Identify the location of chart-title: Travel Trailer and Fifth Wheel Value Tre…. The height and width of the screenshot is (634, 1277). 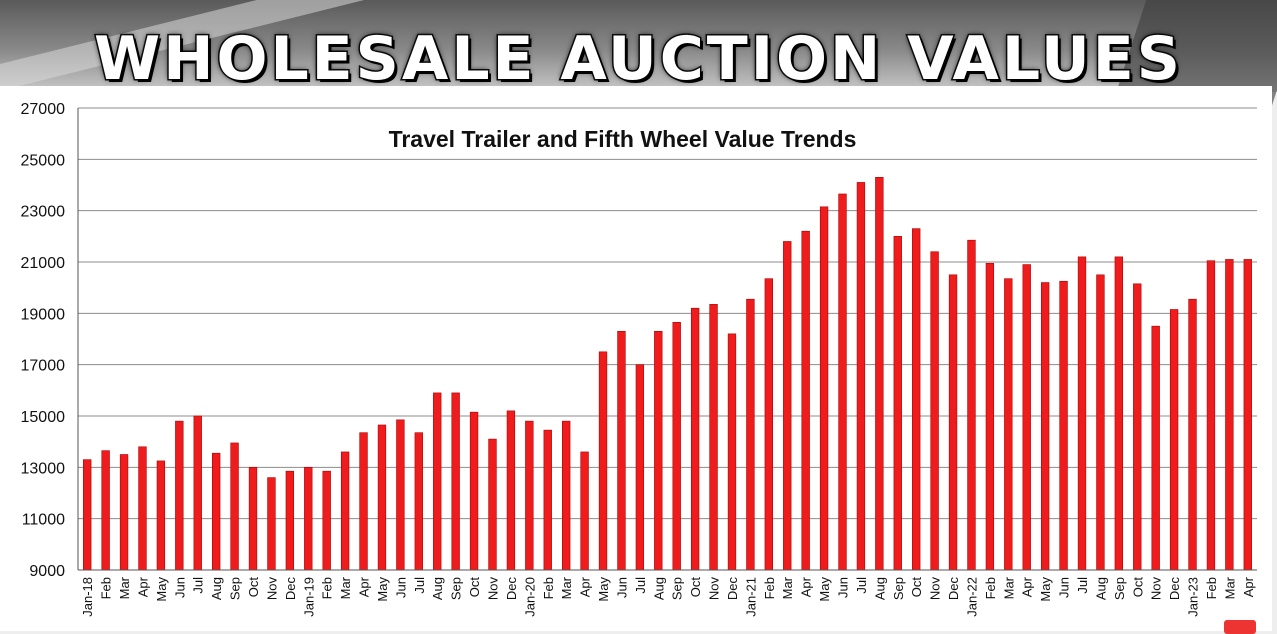
(622, 139).